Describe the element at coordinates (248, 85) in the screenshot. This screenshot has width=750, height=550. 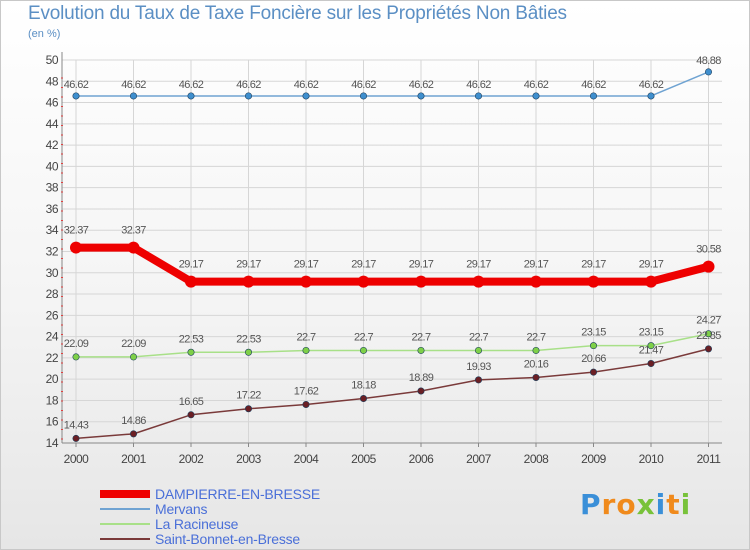
I see `data-label-mervans-2003: 46.62` at that location.